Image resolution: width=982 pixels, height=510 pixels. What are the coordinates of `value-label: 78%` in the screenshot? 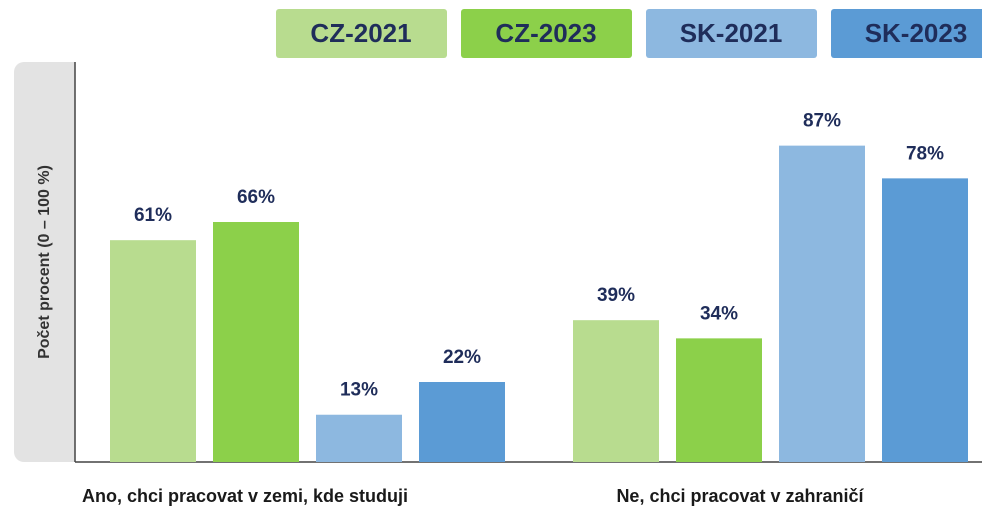 It's located at (925, 153).